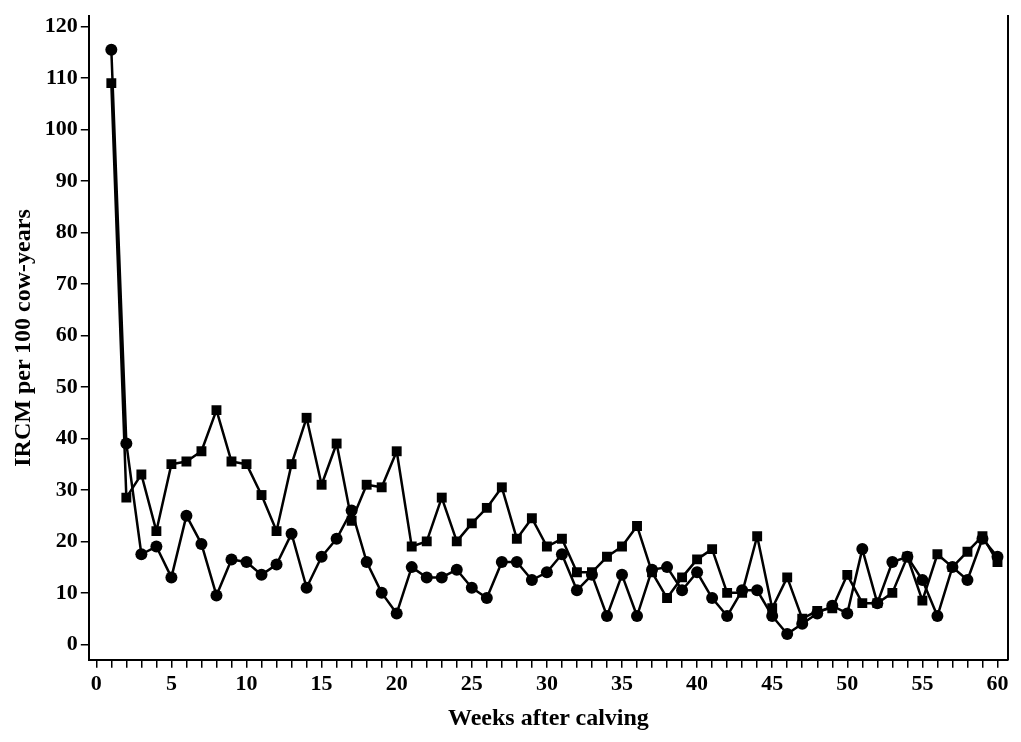 The height and width of the screenshot is (742, 1021). Describe the element at coordinates (471, 682) in the screenshot. I see `x-tick-label: 25` at that location.